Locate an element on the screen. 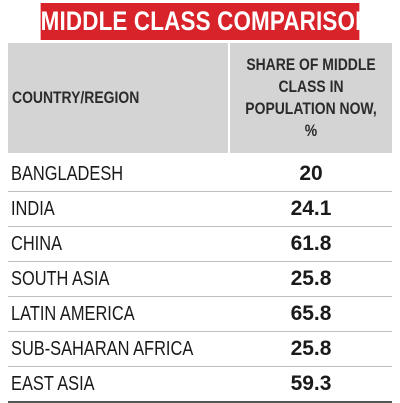 The height and width of the screenshot is (403, 400). table-row: BANGLADESH 20 is located at coordinates (200, 174).